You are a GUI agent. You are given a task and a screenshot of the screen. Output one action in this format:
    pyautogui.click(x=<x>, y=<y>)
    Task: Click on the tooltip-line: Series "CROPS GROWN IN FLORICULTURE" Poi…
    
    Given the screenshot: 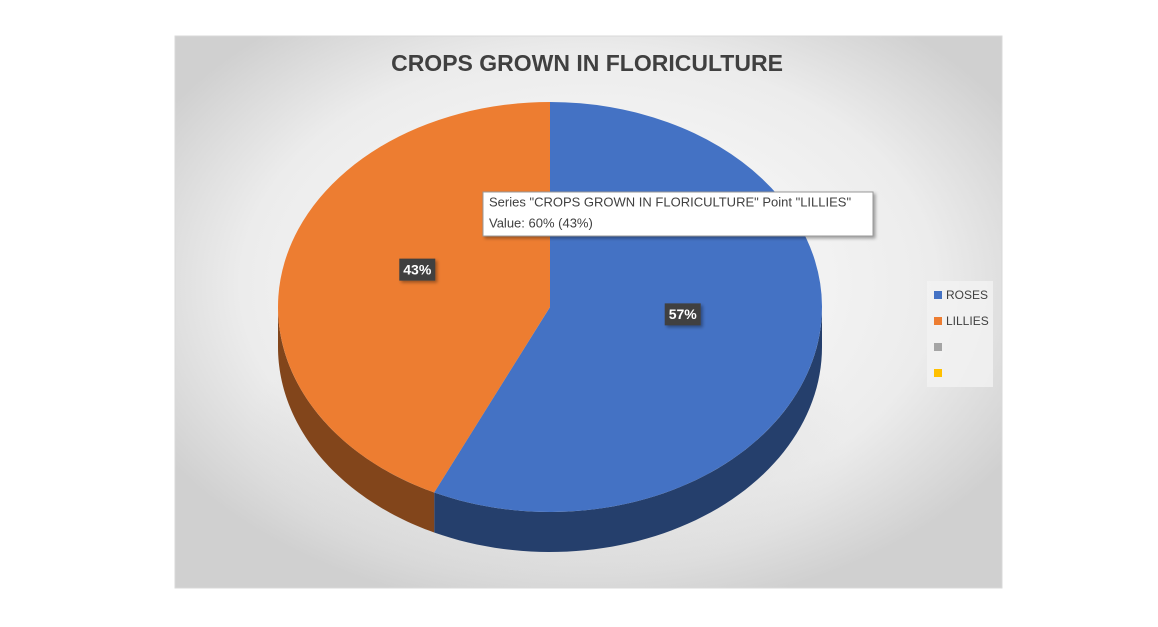 What is the action you would take?
    pyautogui.click(x=670, y=201)
    